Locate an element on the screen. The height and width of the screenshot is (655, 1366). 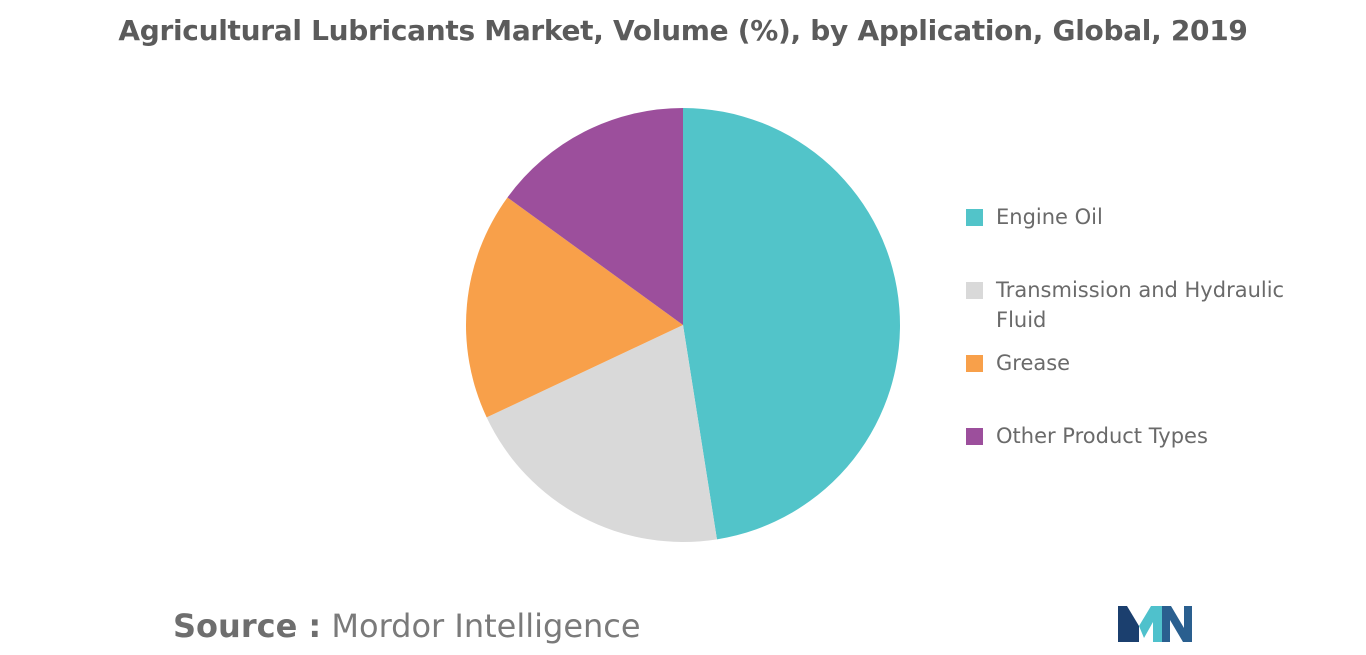
slice-other-product-types is located at coordinates (595, 216).